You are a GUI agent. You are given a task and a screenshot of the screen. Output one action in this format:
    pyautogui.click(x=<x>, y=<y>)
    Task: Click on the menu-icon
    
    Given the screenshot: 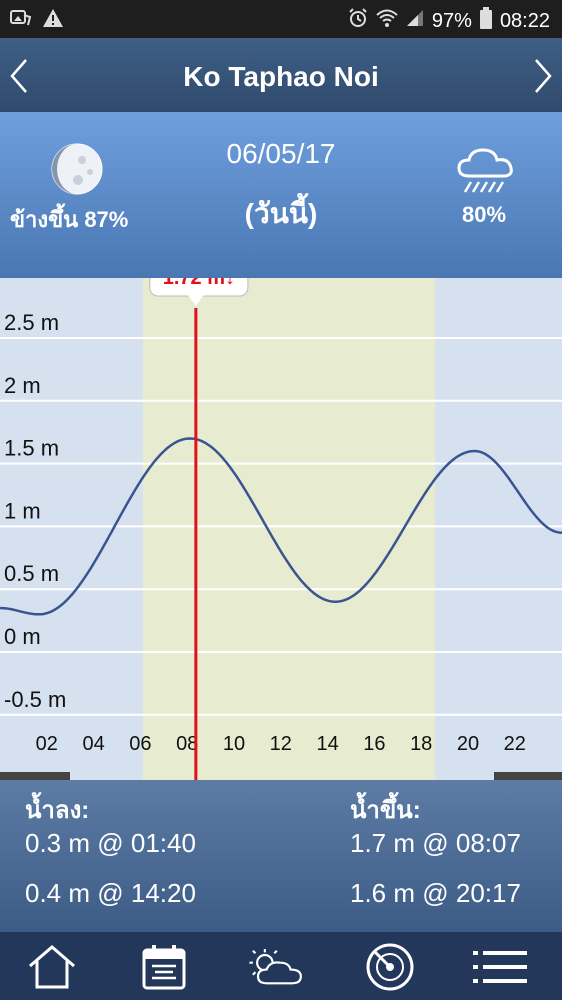 What is the action you would take?
    pyautogui.click(x=500, y=967)
    